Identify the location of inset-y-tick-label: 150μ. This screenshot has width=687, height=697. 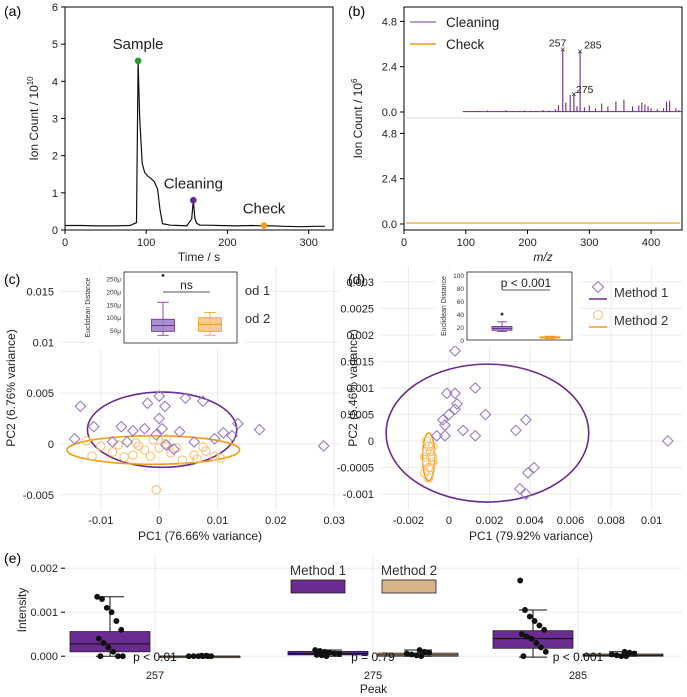
(113, 305).